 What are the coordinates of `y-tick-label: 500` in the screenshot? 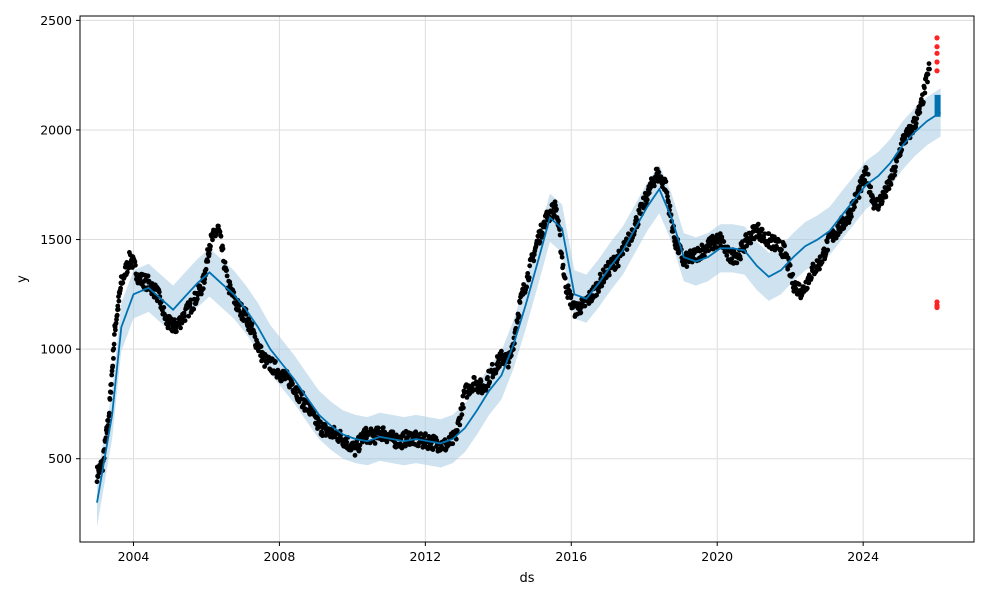 It's located at (60, 458).